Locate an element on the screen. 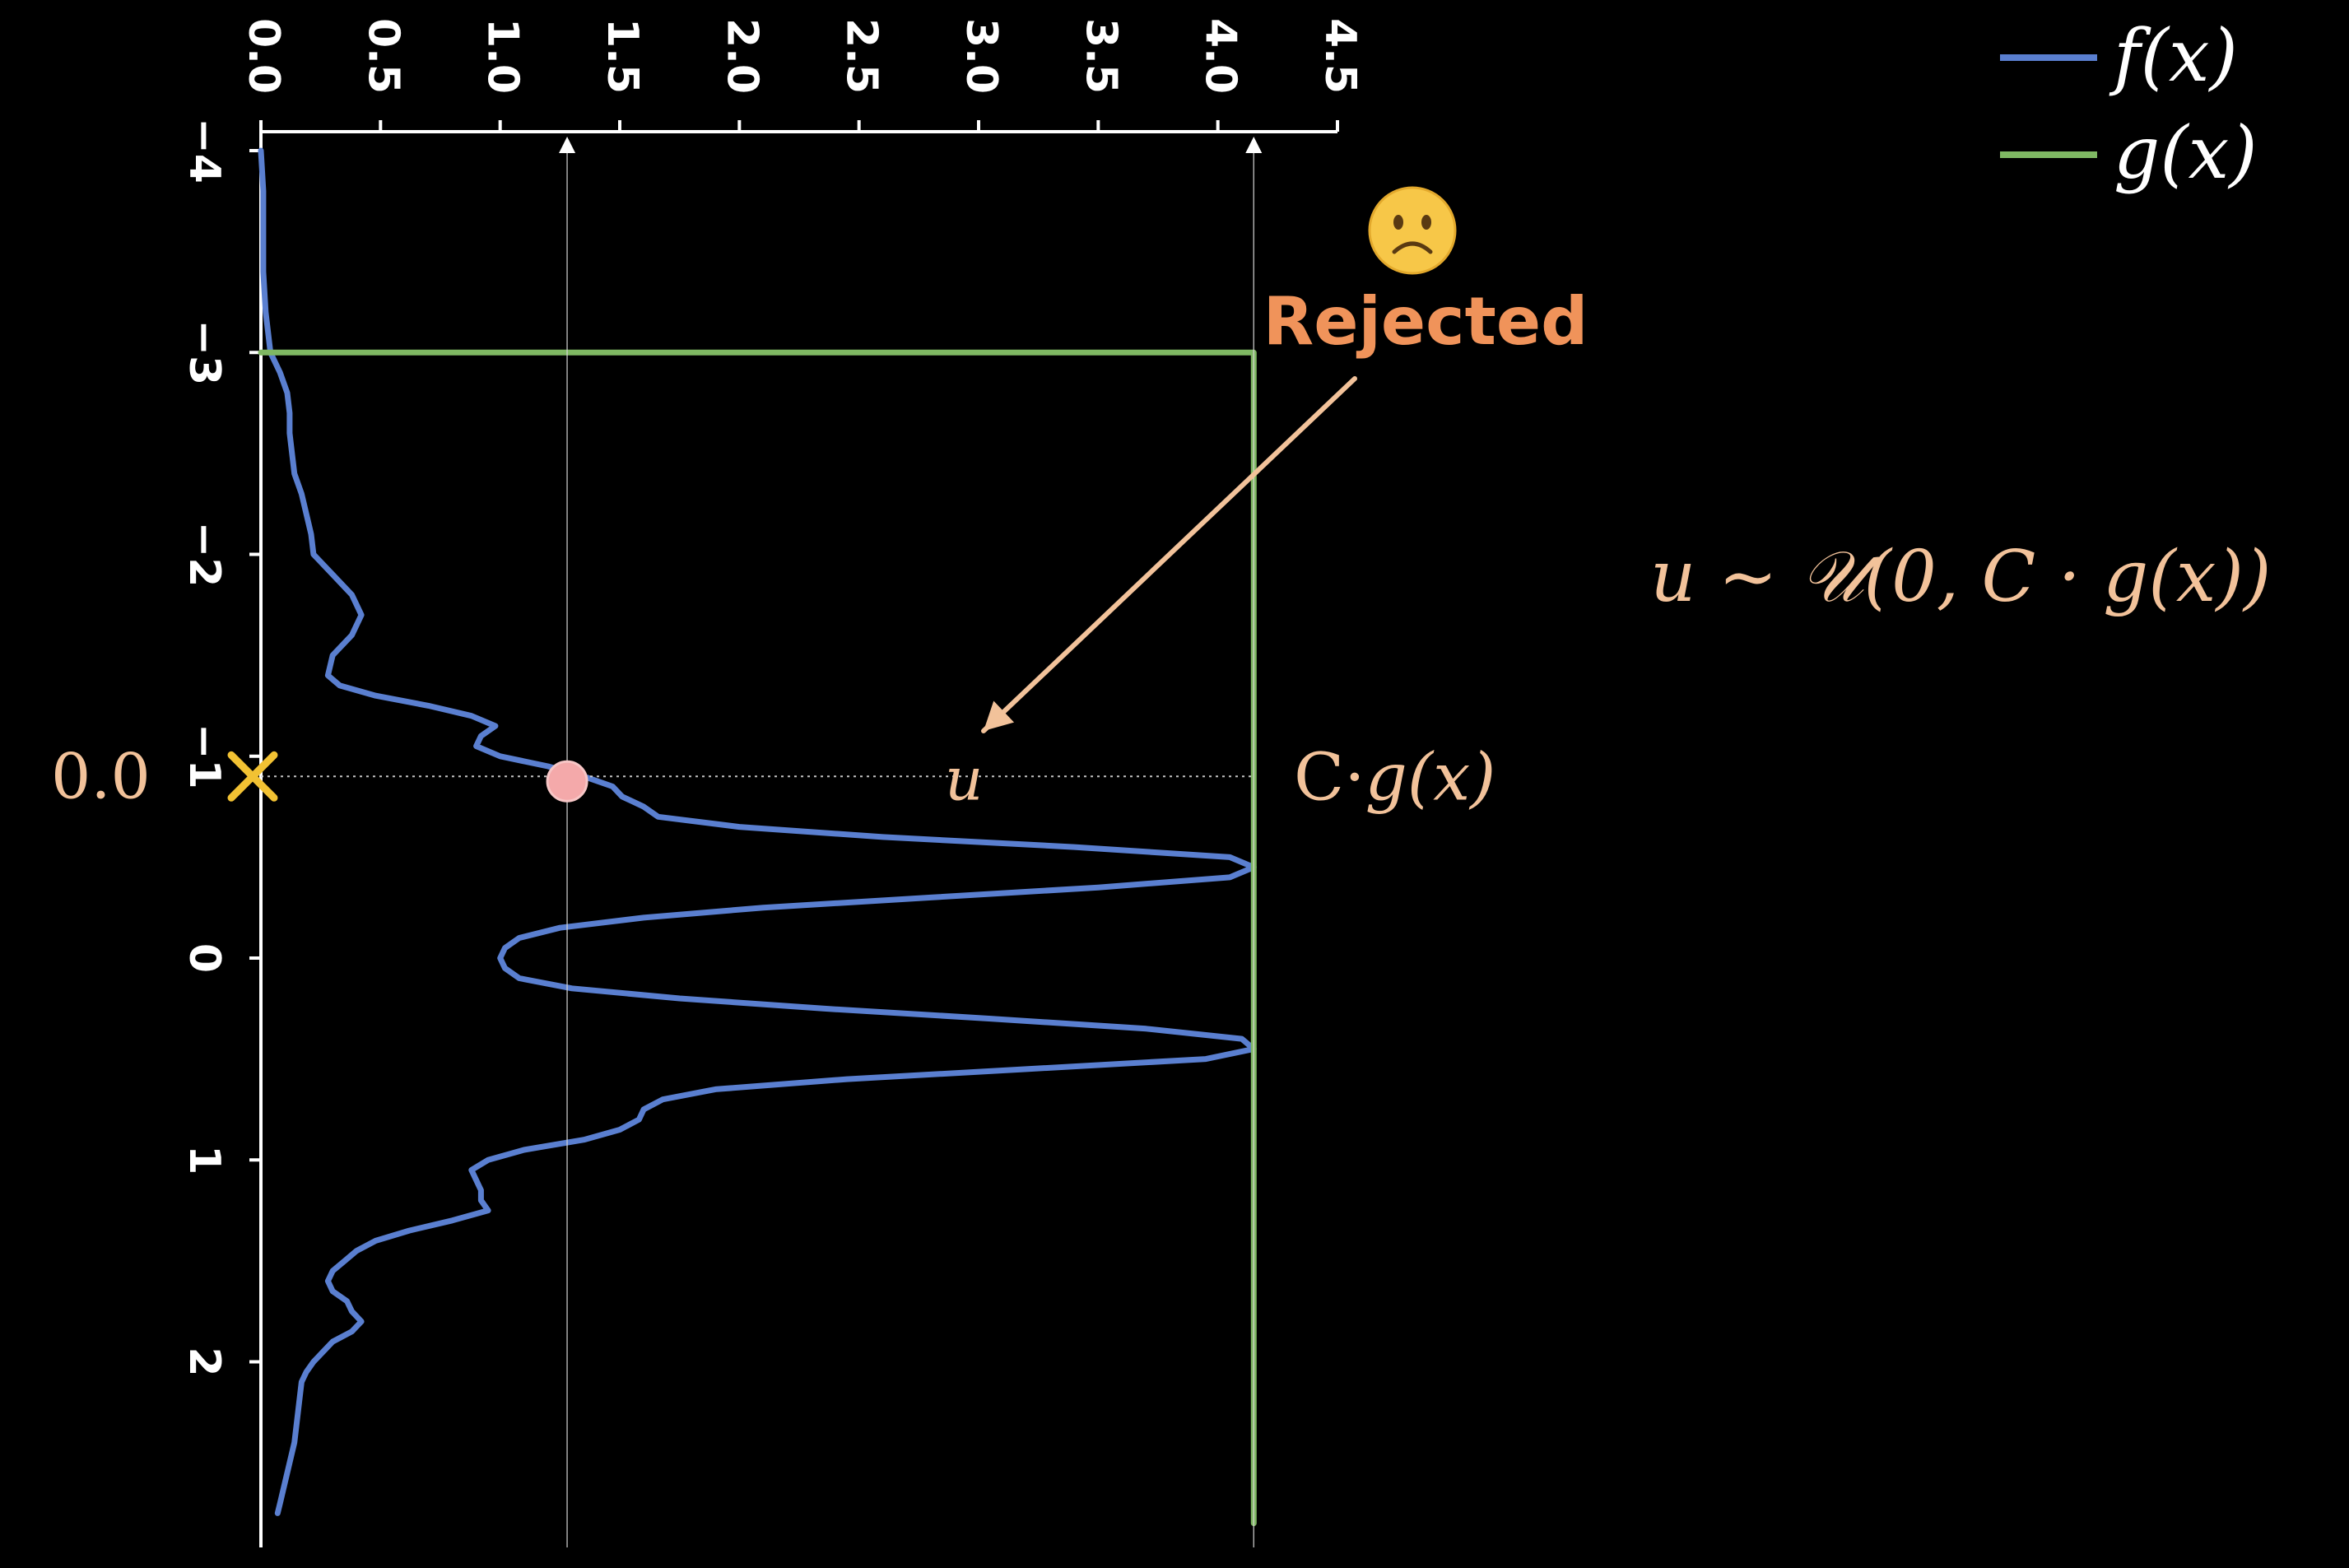  legend-label: f(x) is located at coordinates (2173, 55).